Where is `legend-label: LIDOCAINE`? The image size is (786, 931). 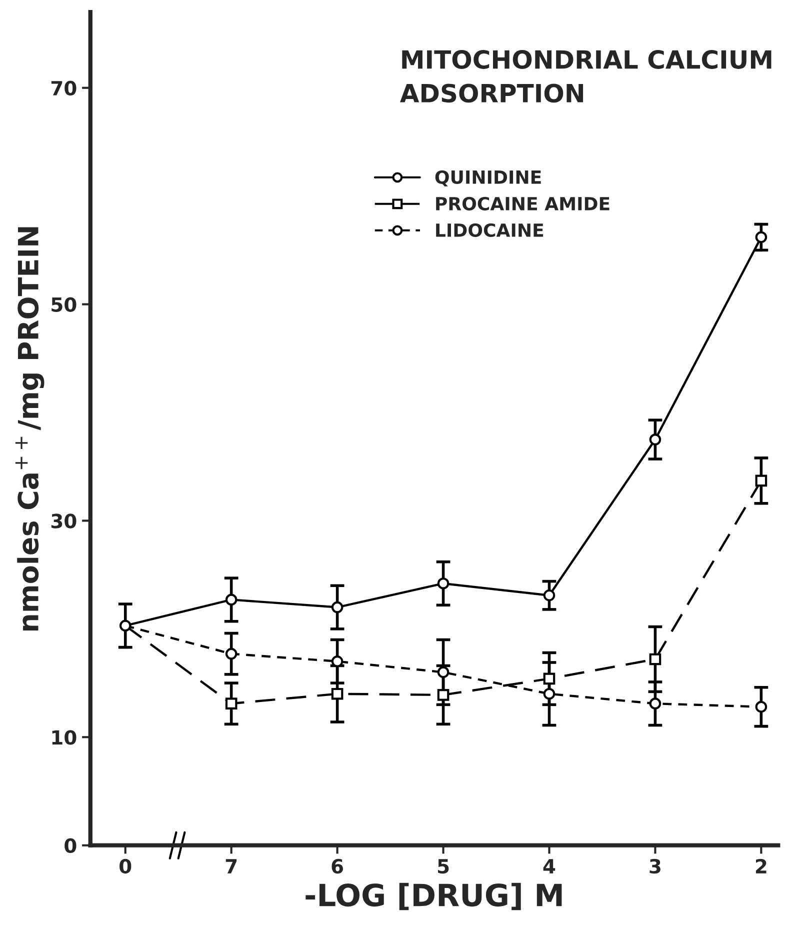
legend-label: LIDOCAINE is located at coordinates (490, 230).